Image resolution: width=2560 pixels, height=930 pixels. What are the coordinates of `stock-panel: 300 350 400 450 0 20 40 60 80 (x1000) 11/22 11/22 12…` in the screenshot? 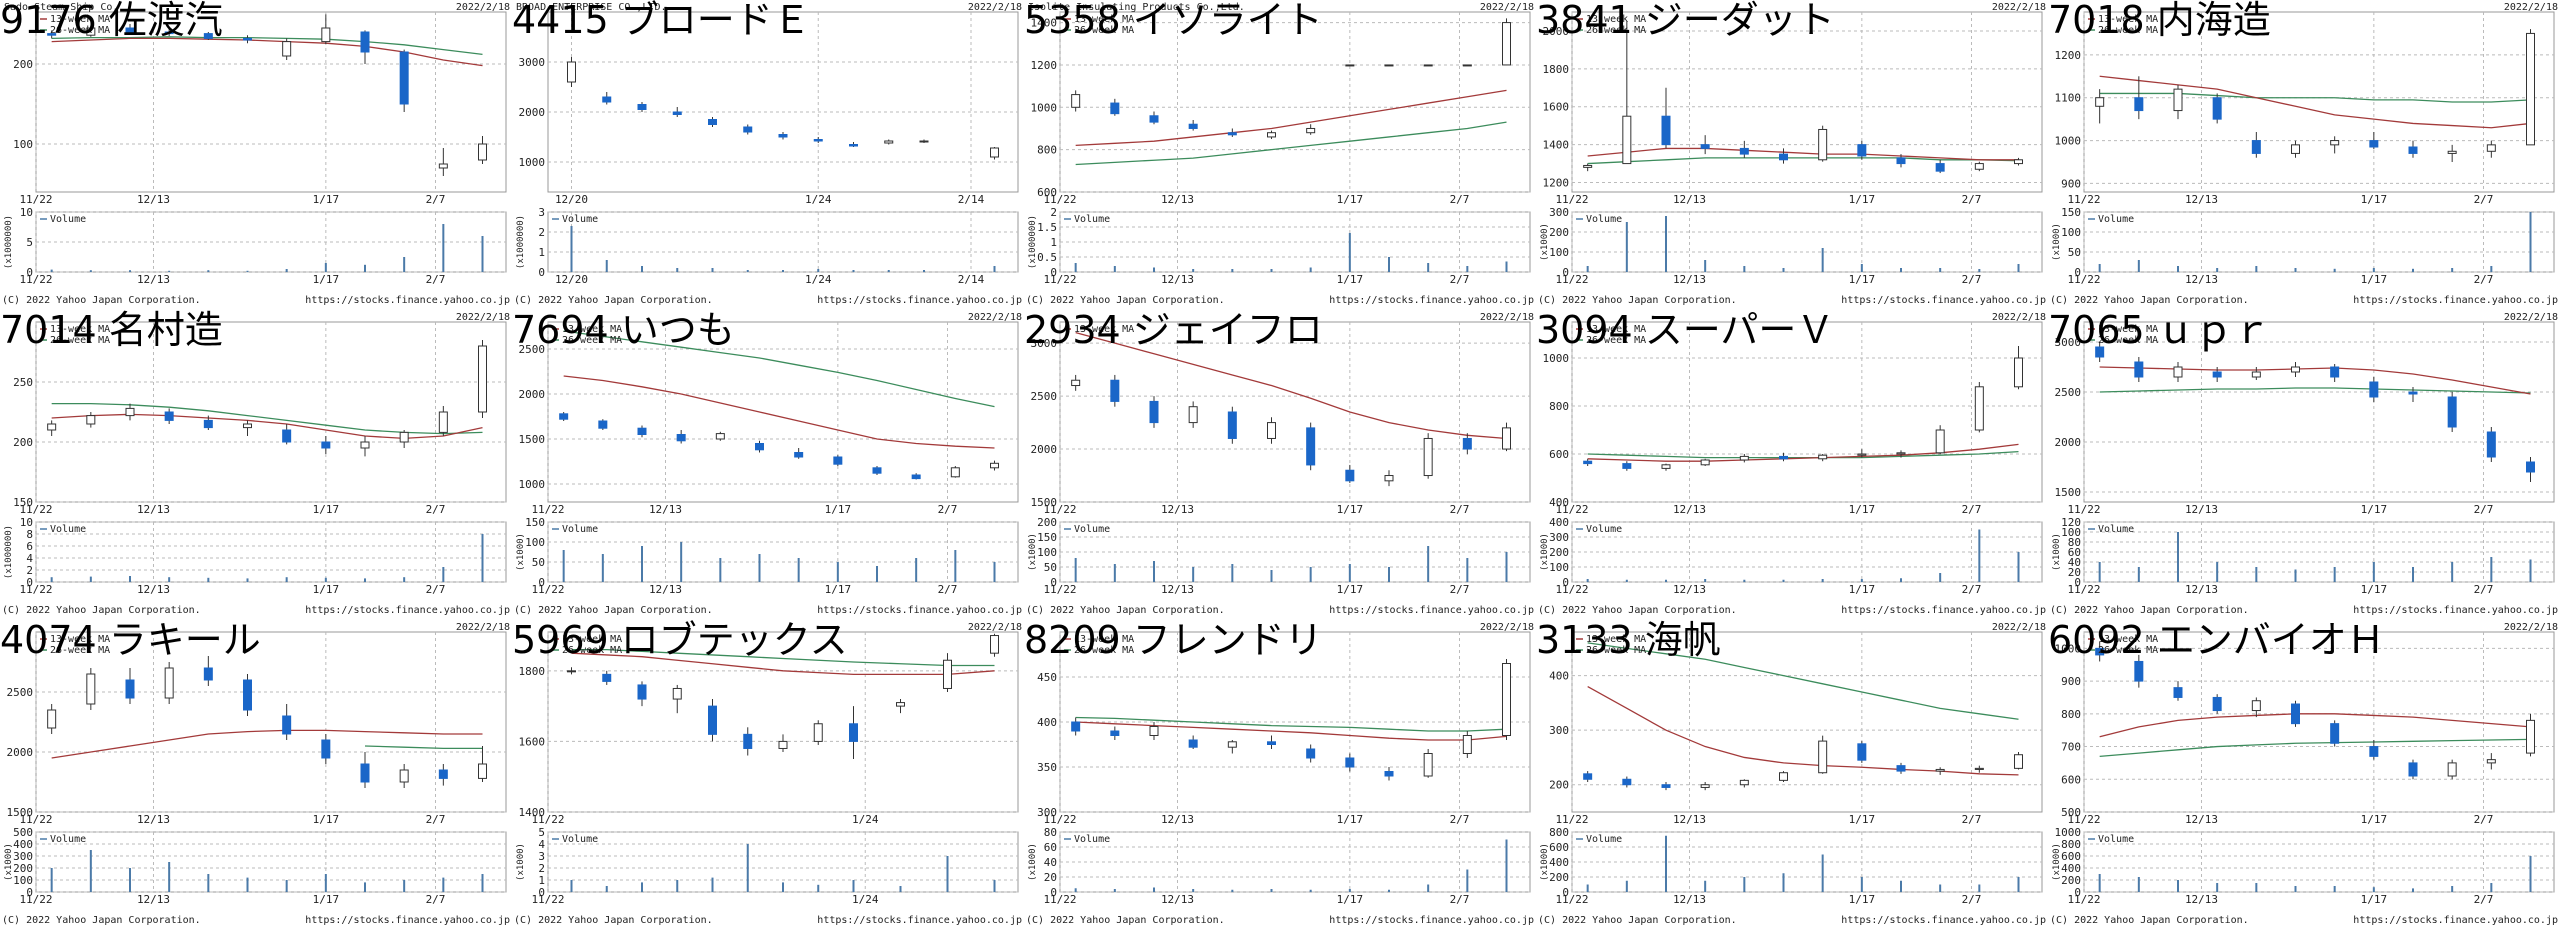 It's located at (1279, 772).